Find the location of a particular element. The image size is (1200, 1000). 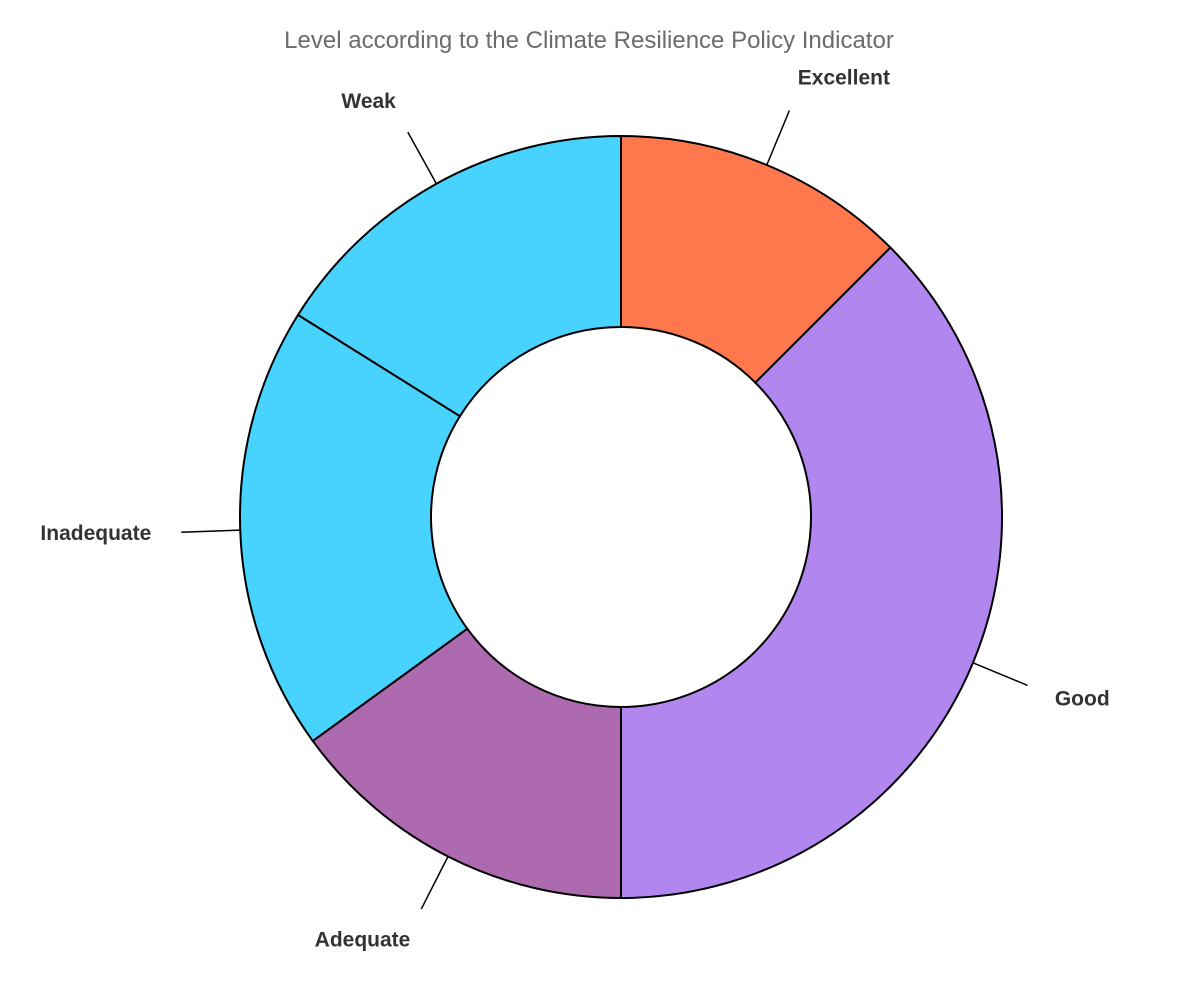

slice-label-good: Good is located at coordinates (1082, 698).